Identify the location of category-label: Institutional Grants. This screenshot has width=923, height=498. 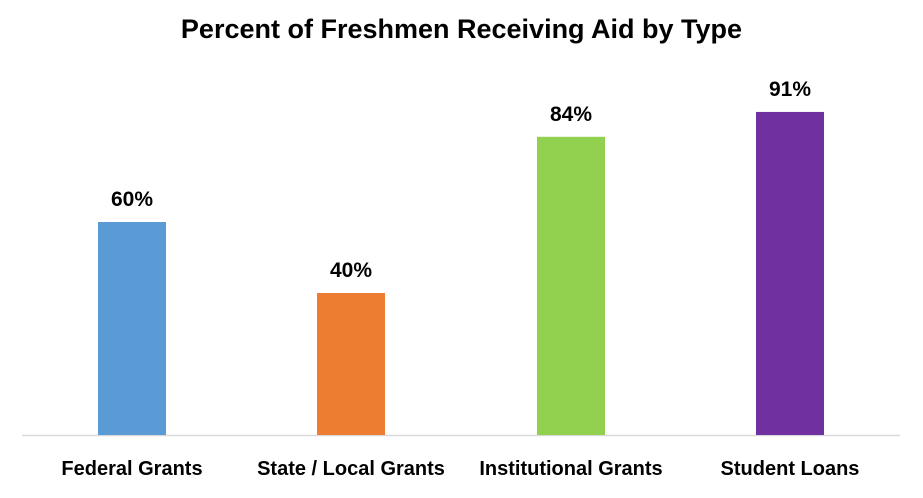
(570, 469).